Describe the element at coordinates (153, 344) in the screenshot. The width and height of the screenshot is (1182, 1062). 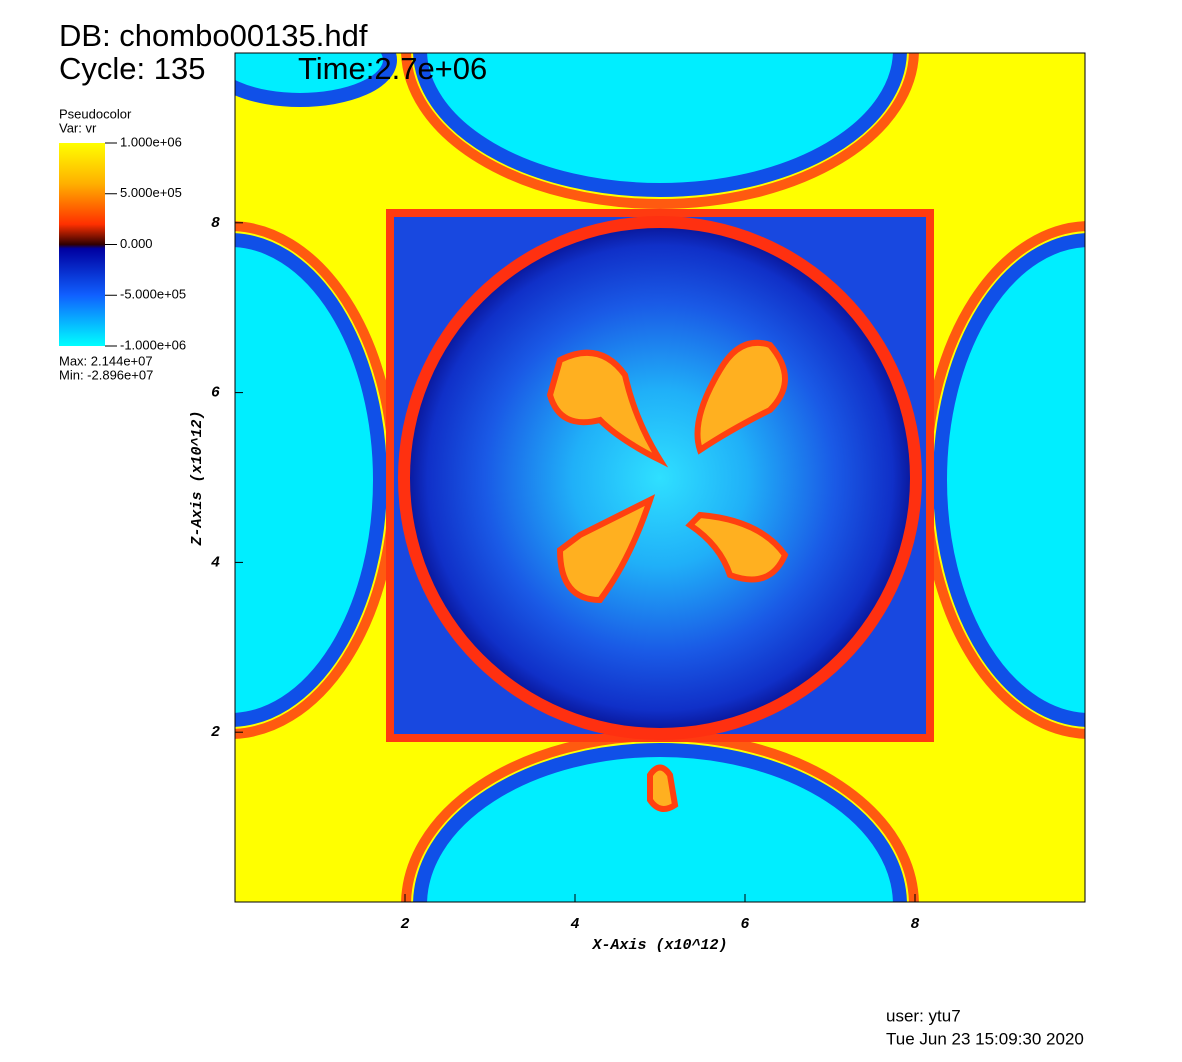
I see `colorbar-tick-label: -1.000e+06` at that location.